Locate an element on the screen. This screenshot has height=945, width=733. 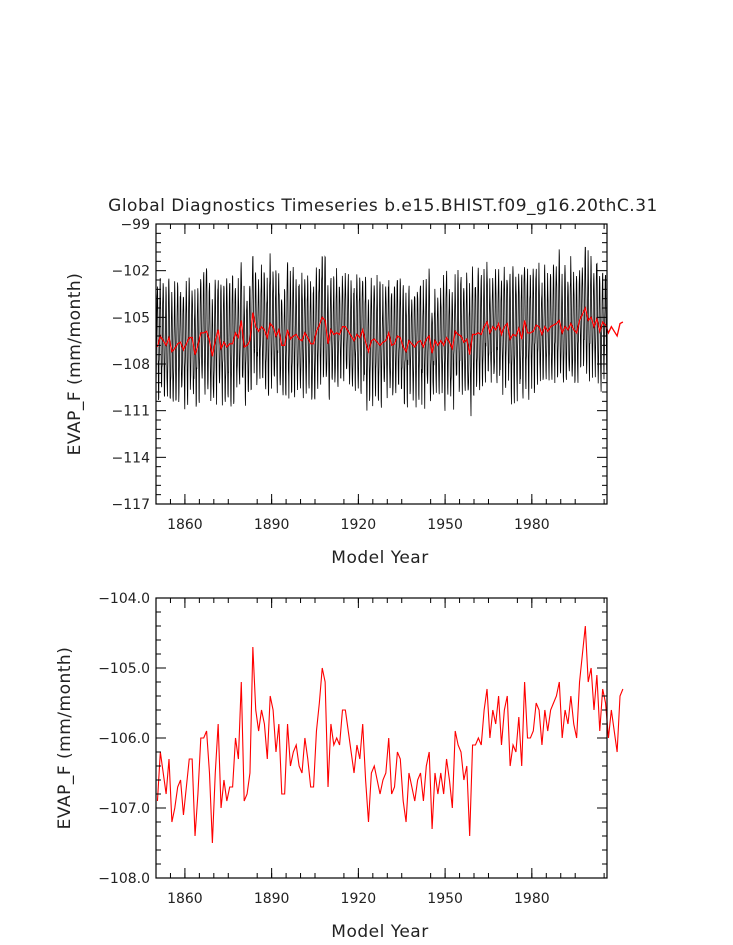
y-tick-label: −117 is located at coordinates (131, 505).